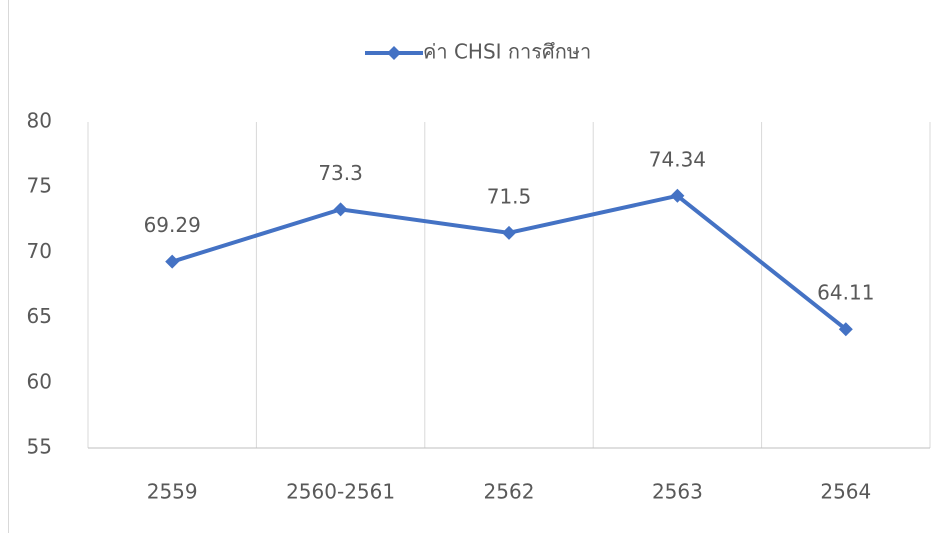 This screenshot has width=949, height=533. I want to click on legend-marker, so click(394, 53).